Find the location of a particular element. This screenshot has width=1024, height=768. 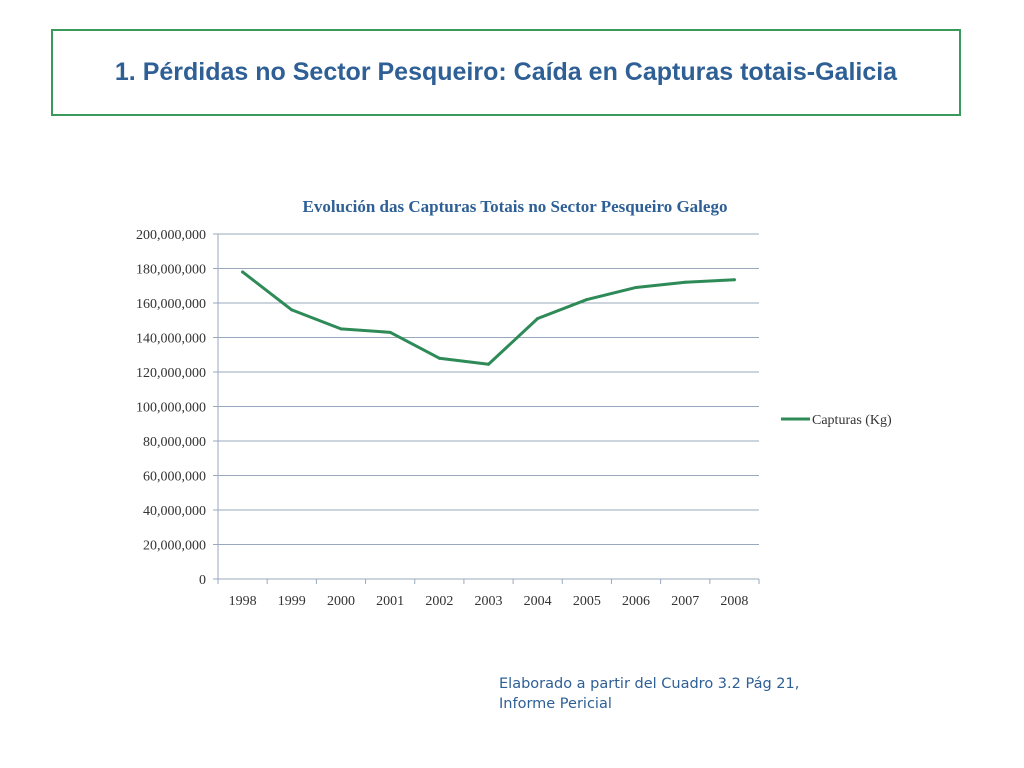

y-tick-label: 20,000,000 is located at coordinates (174, 546).